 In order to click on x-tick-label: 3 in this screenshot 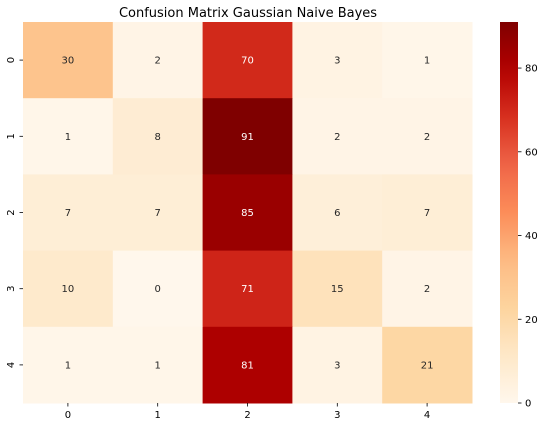, I will do `click(337, 415)`.